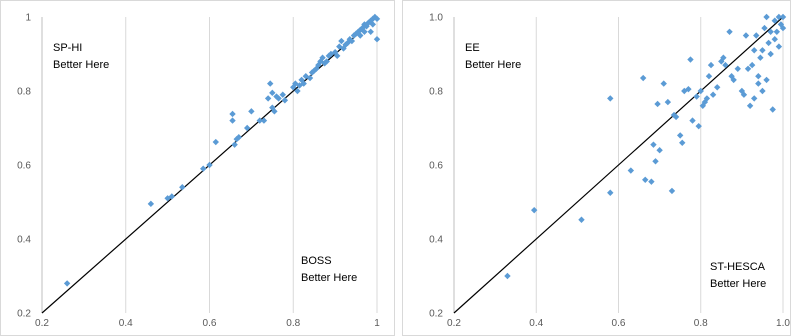  Describe the element at coordinates (28, 18) in the screenshot. I see `y-tick-label: 1` at that location.